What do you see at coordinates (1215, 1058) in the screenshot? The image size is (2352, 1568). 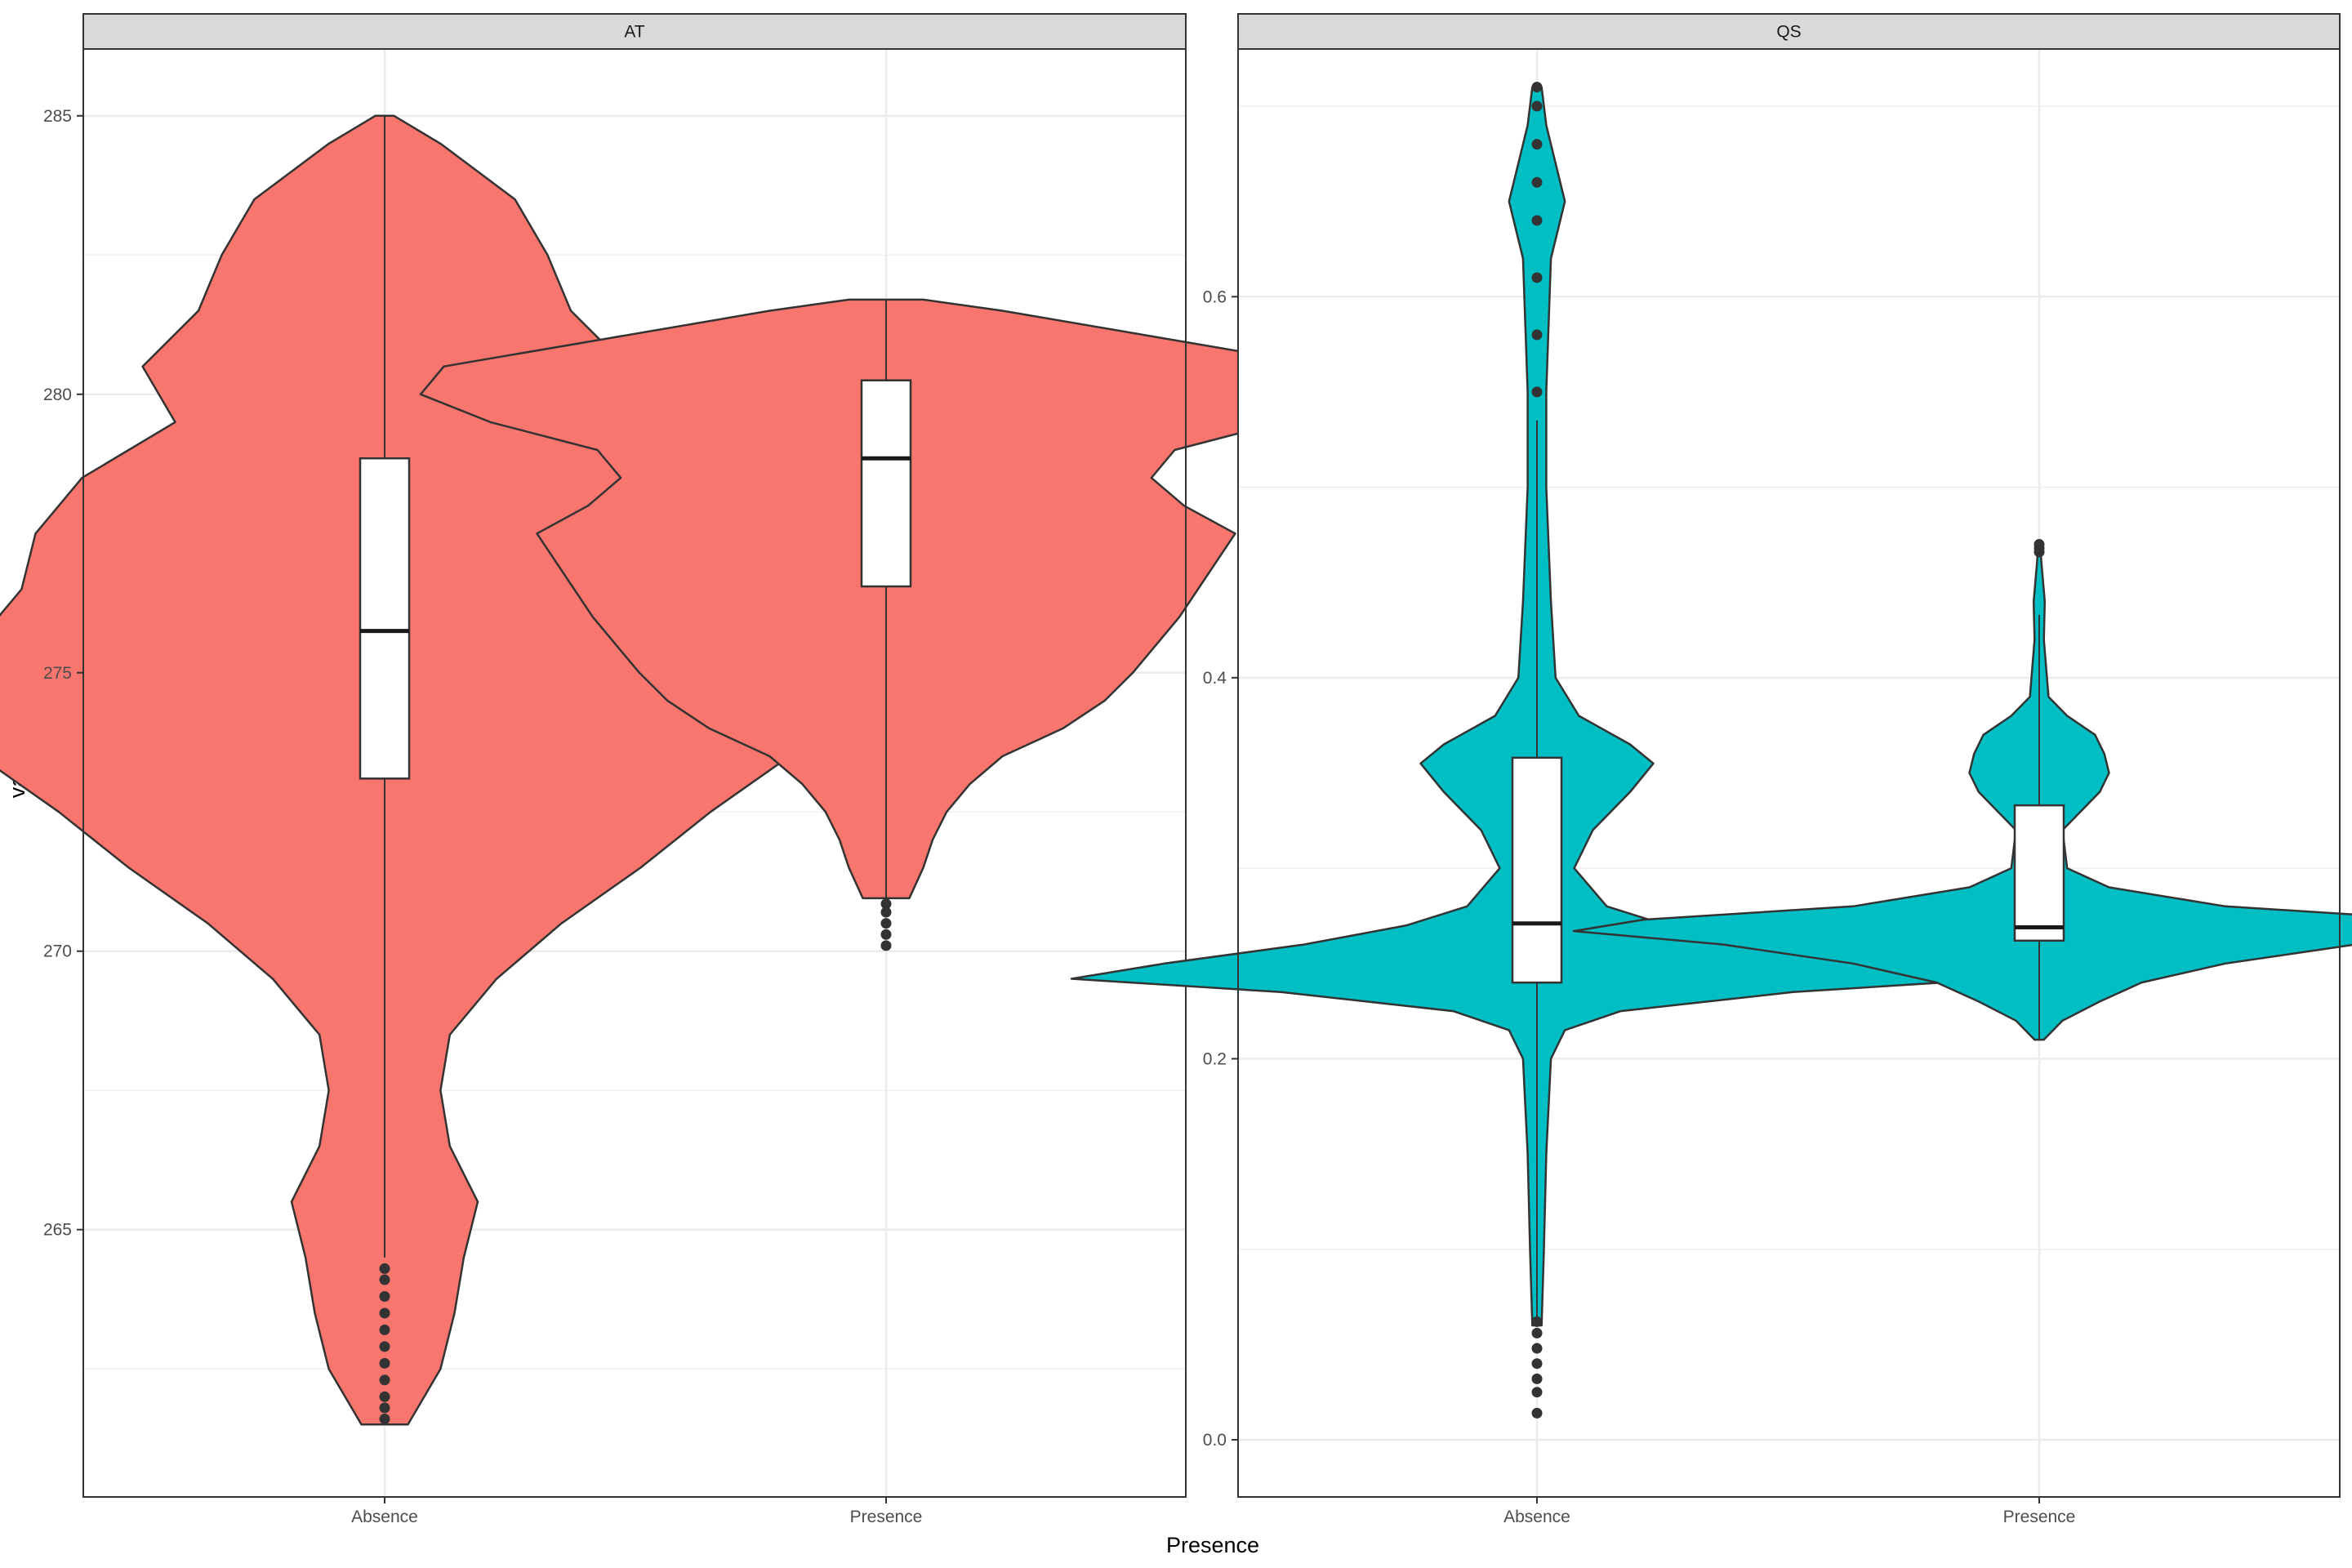 I see `y-tick-label: 0.2` at bounding box center [1215, 1058].